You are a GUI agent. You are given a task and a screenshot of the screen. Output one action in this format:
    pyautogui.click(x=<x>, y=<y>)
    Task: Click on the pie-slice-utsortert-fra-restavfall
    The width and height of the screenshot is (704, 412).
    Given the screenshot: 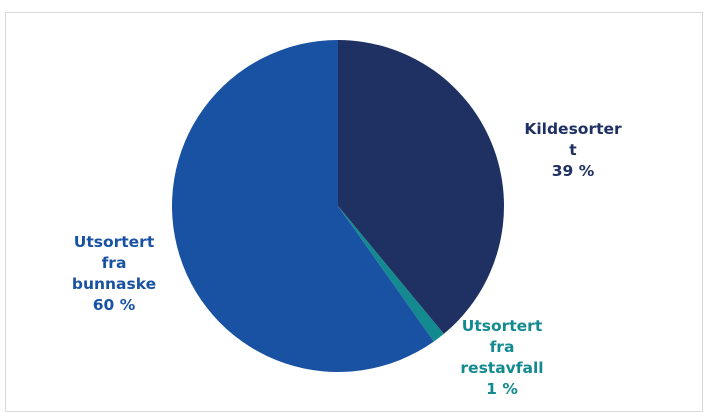 What is the action you would take?
    pyautogui.click(x=391, y=274)
    